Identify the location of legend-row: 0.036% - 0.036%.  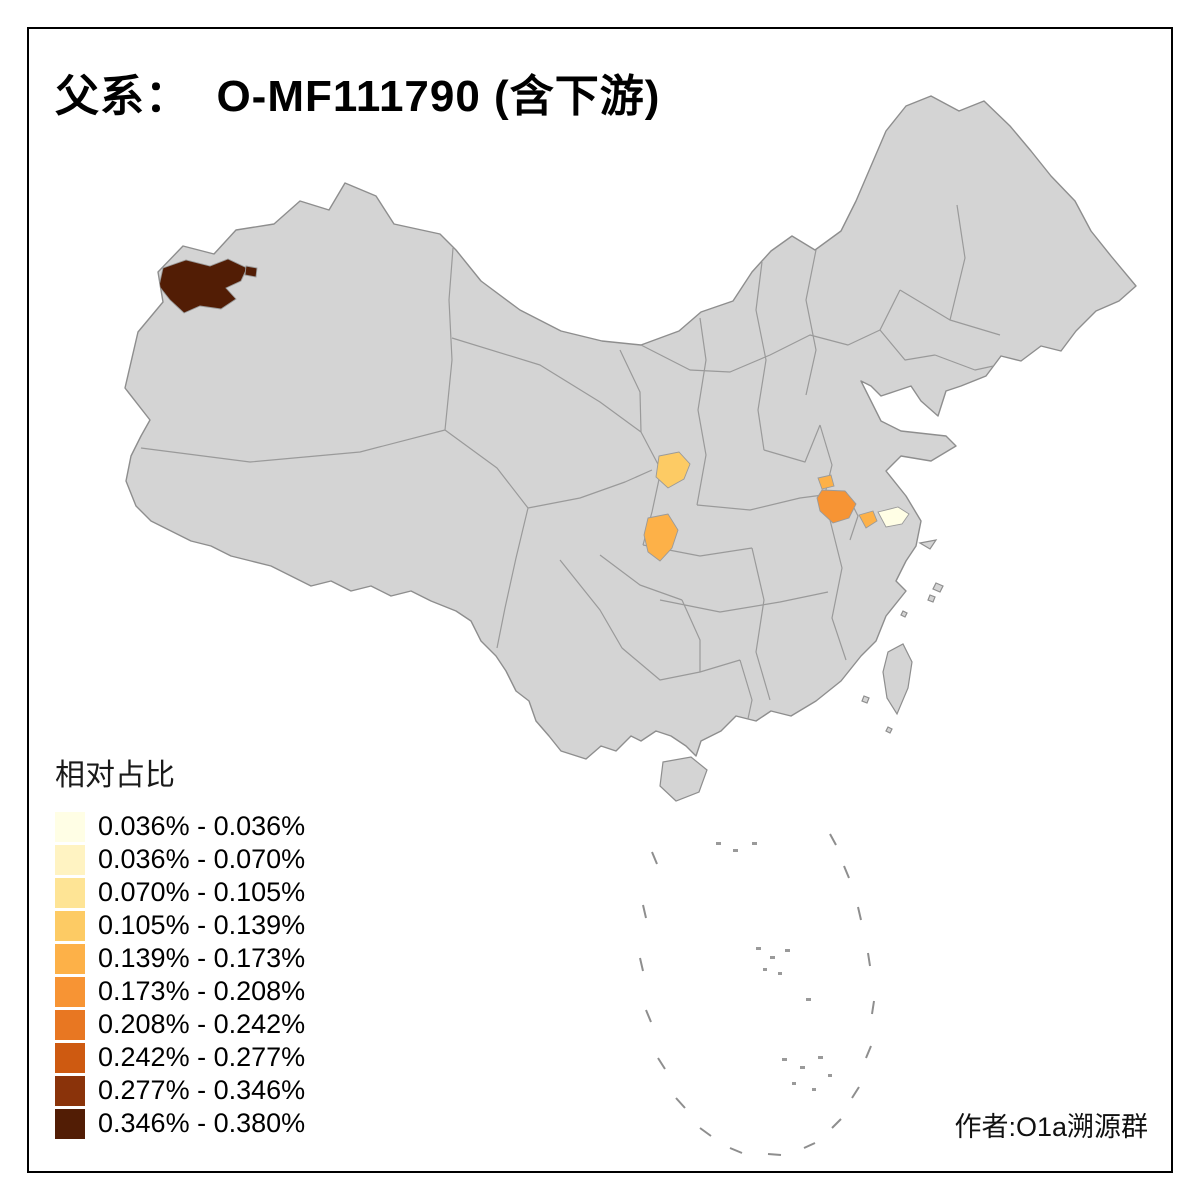
(180, 826).